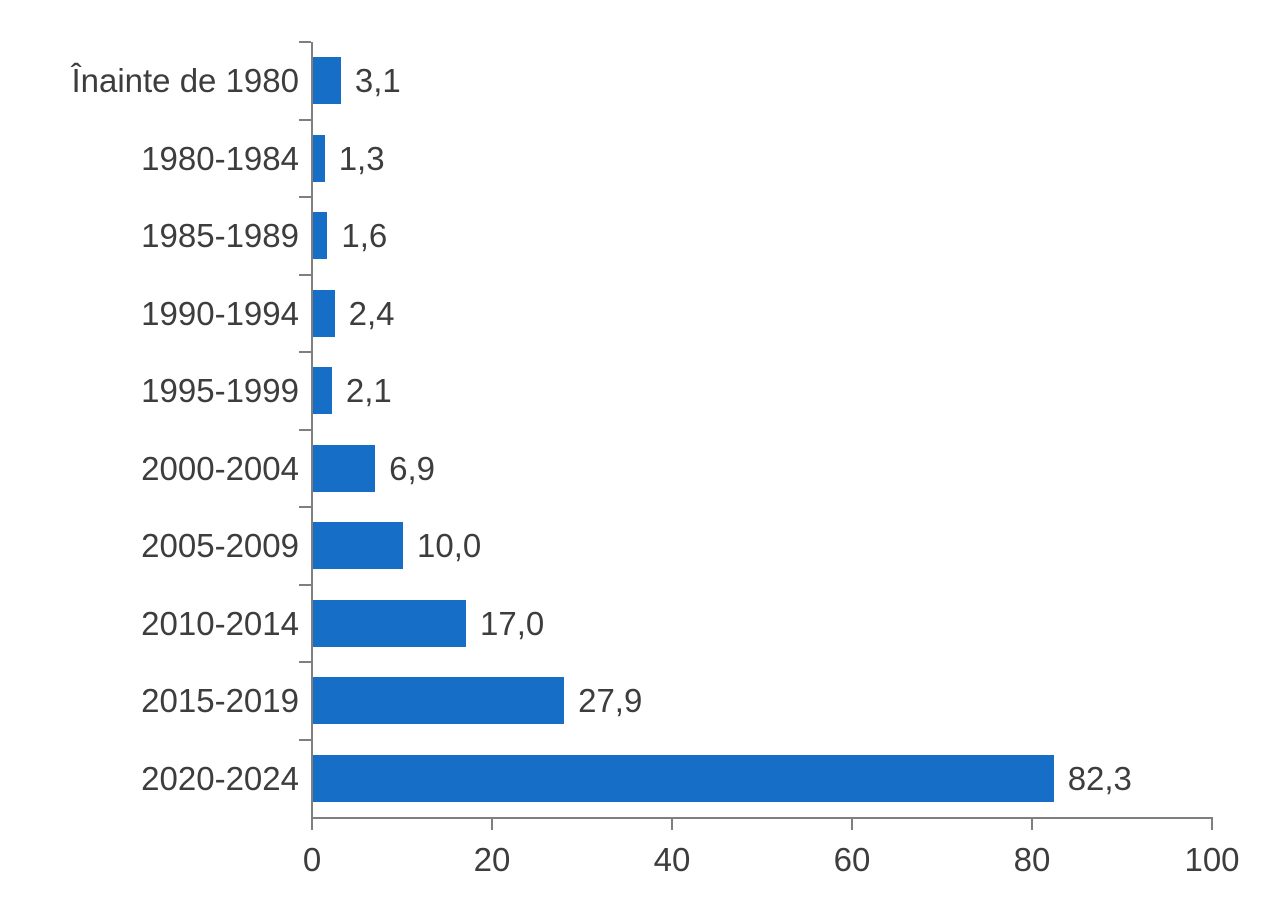 This screenshot has height=914, width=1280. Describe the element at coordinates (220, 158) in the screenshot. I see `category-label: 1980-1984` at that location.